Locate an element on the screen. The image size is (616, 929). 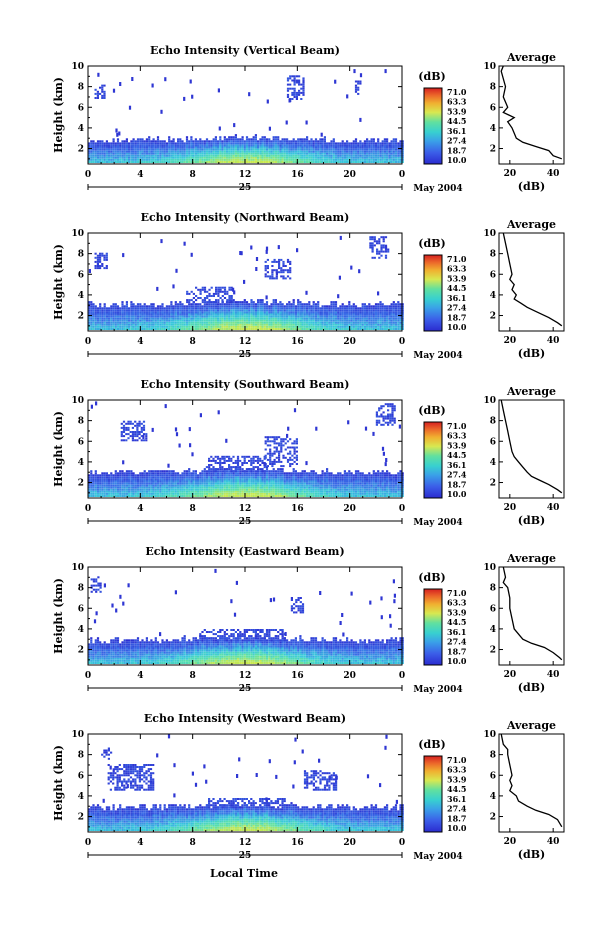
profile-y-tick-label: 4 is located at coordinates (493, 296).